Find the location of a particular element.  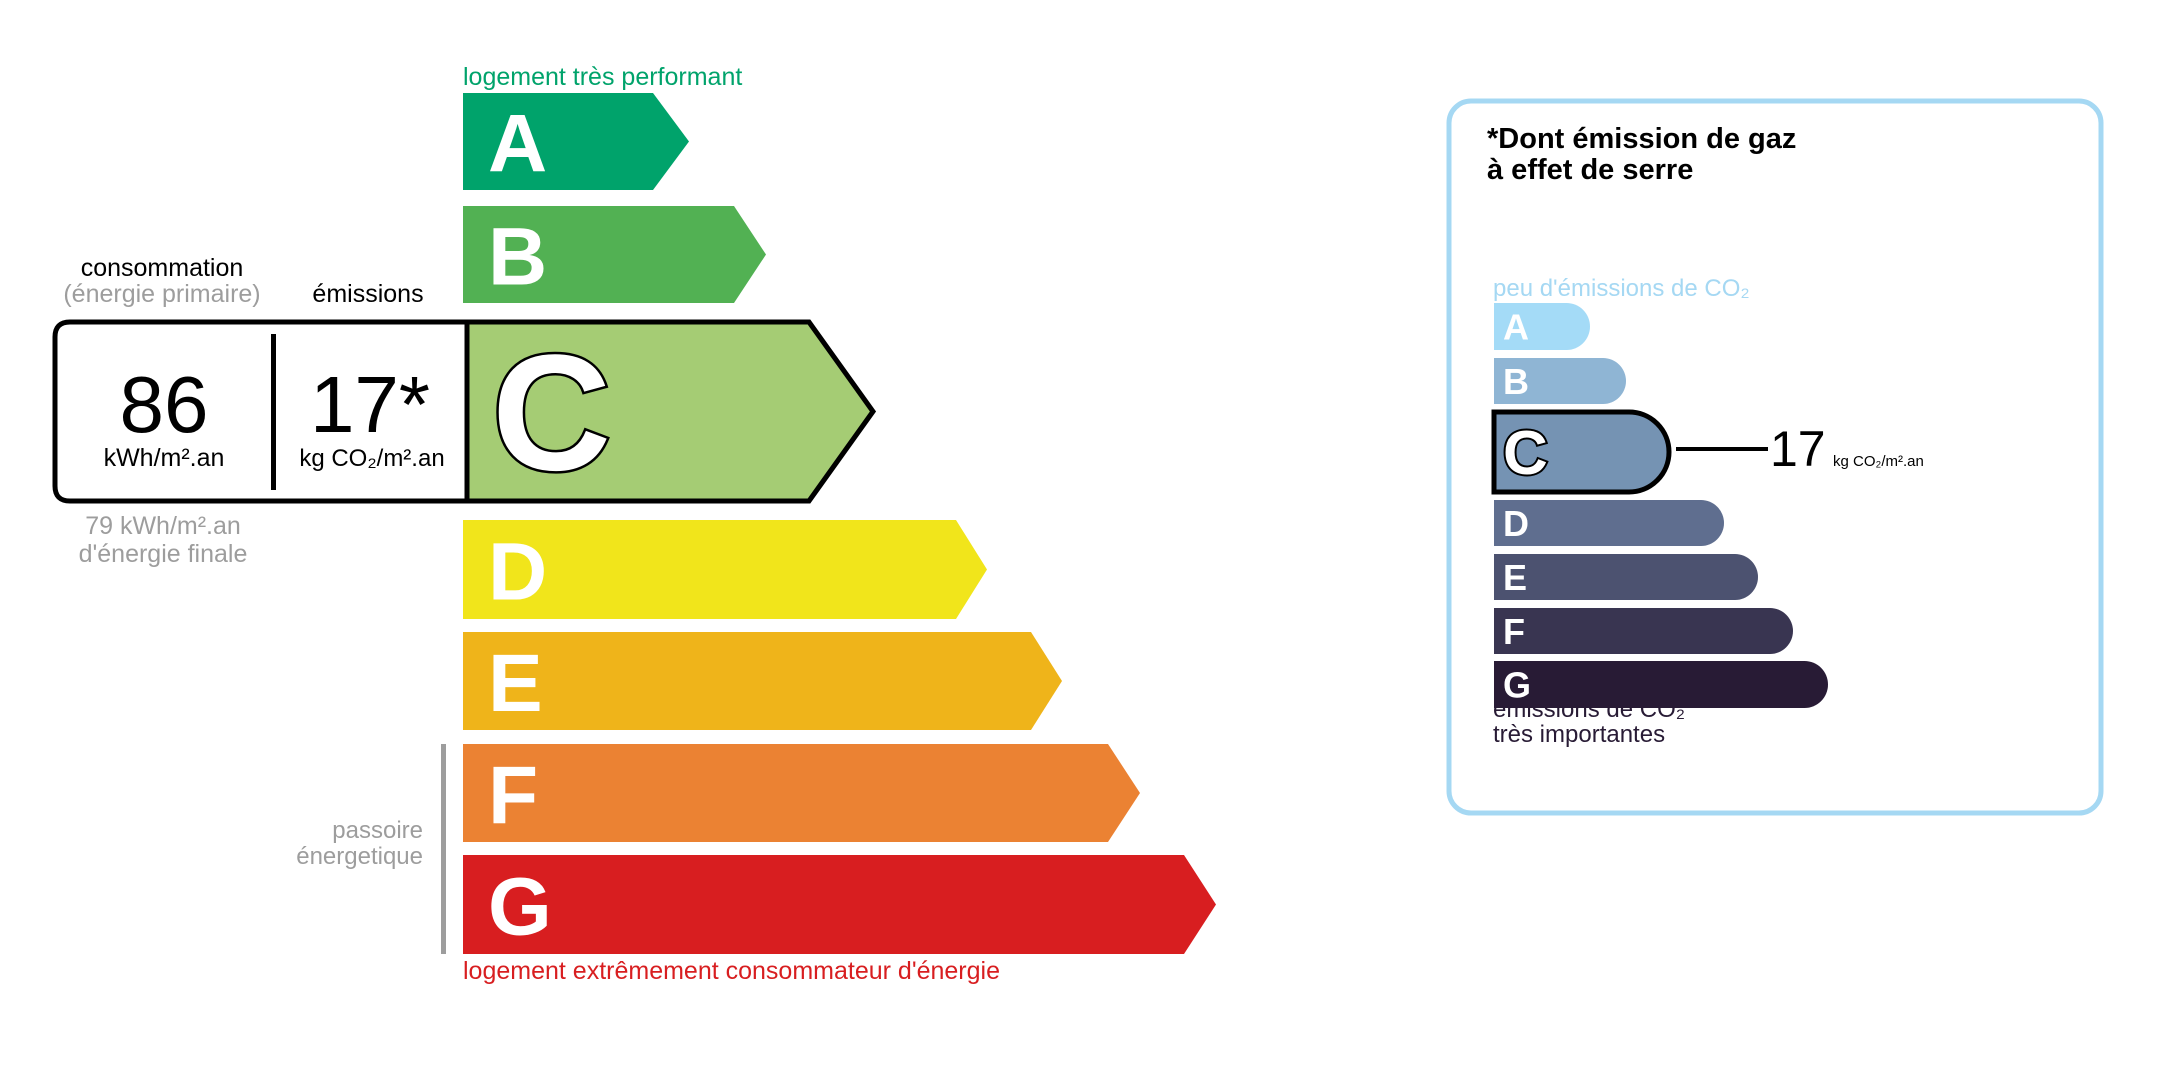

ghg-bar-a is located at coordinates (1542, 326).